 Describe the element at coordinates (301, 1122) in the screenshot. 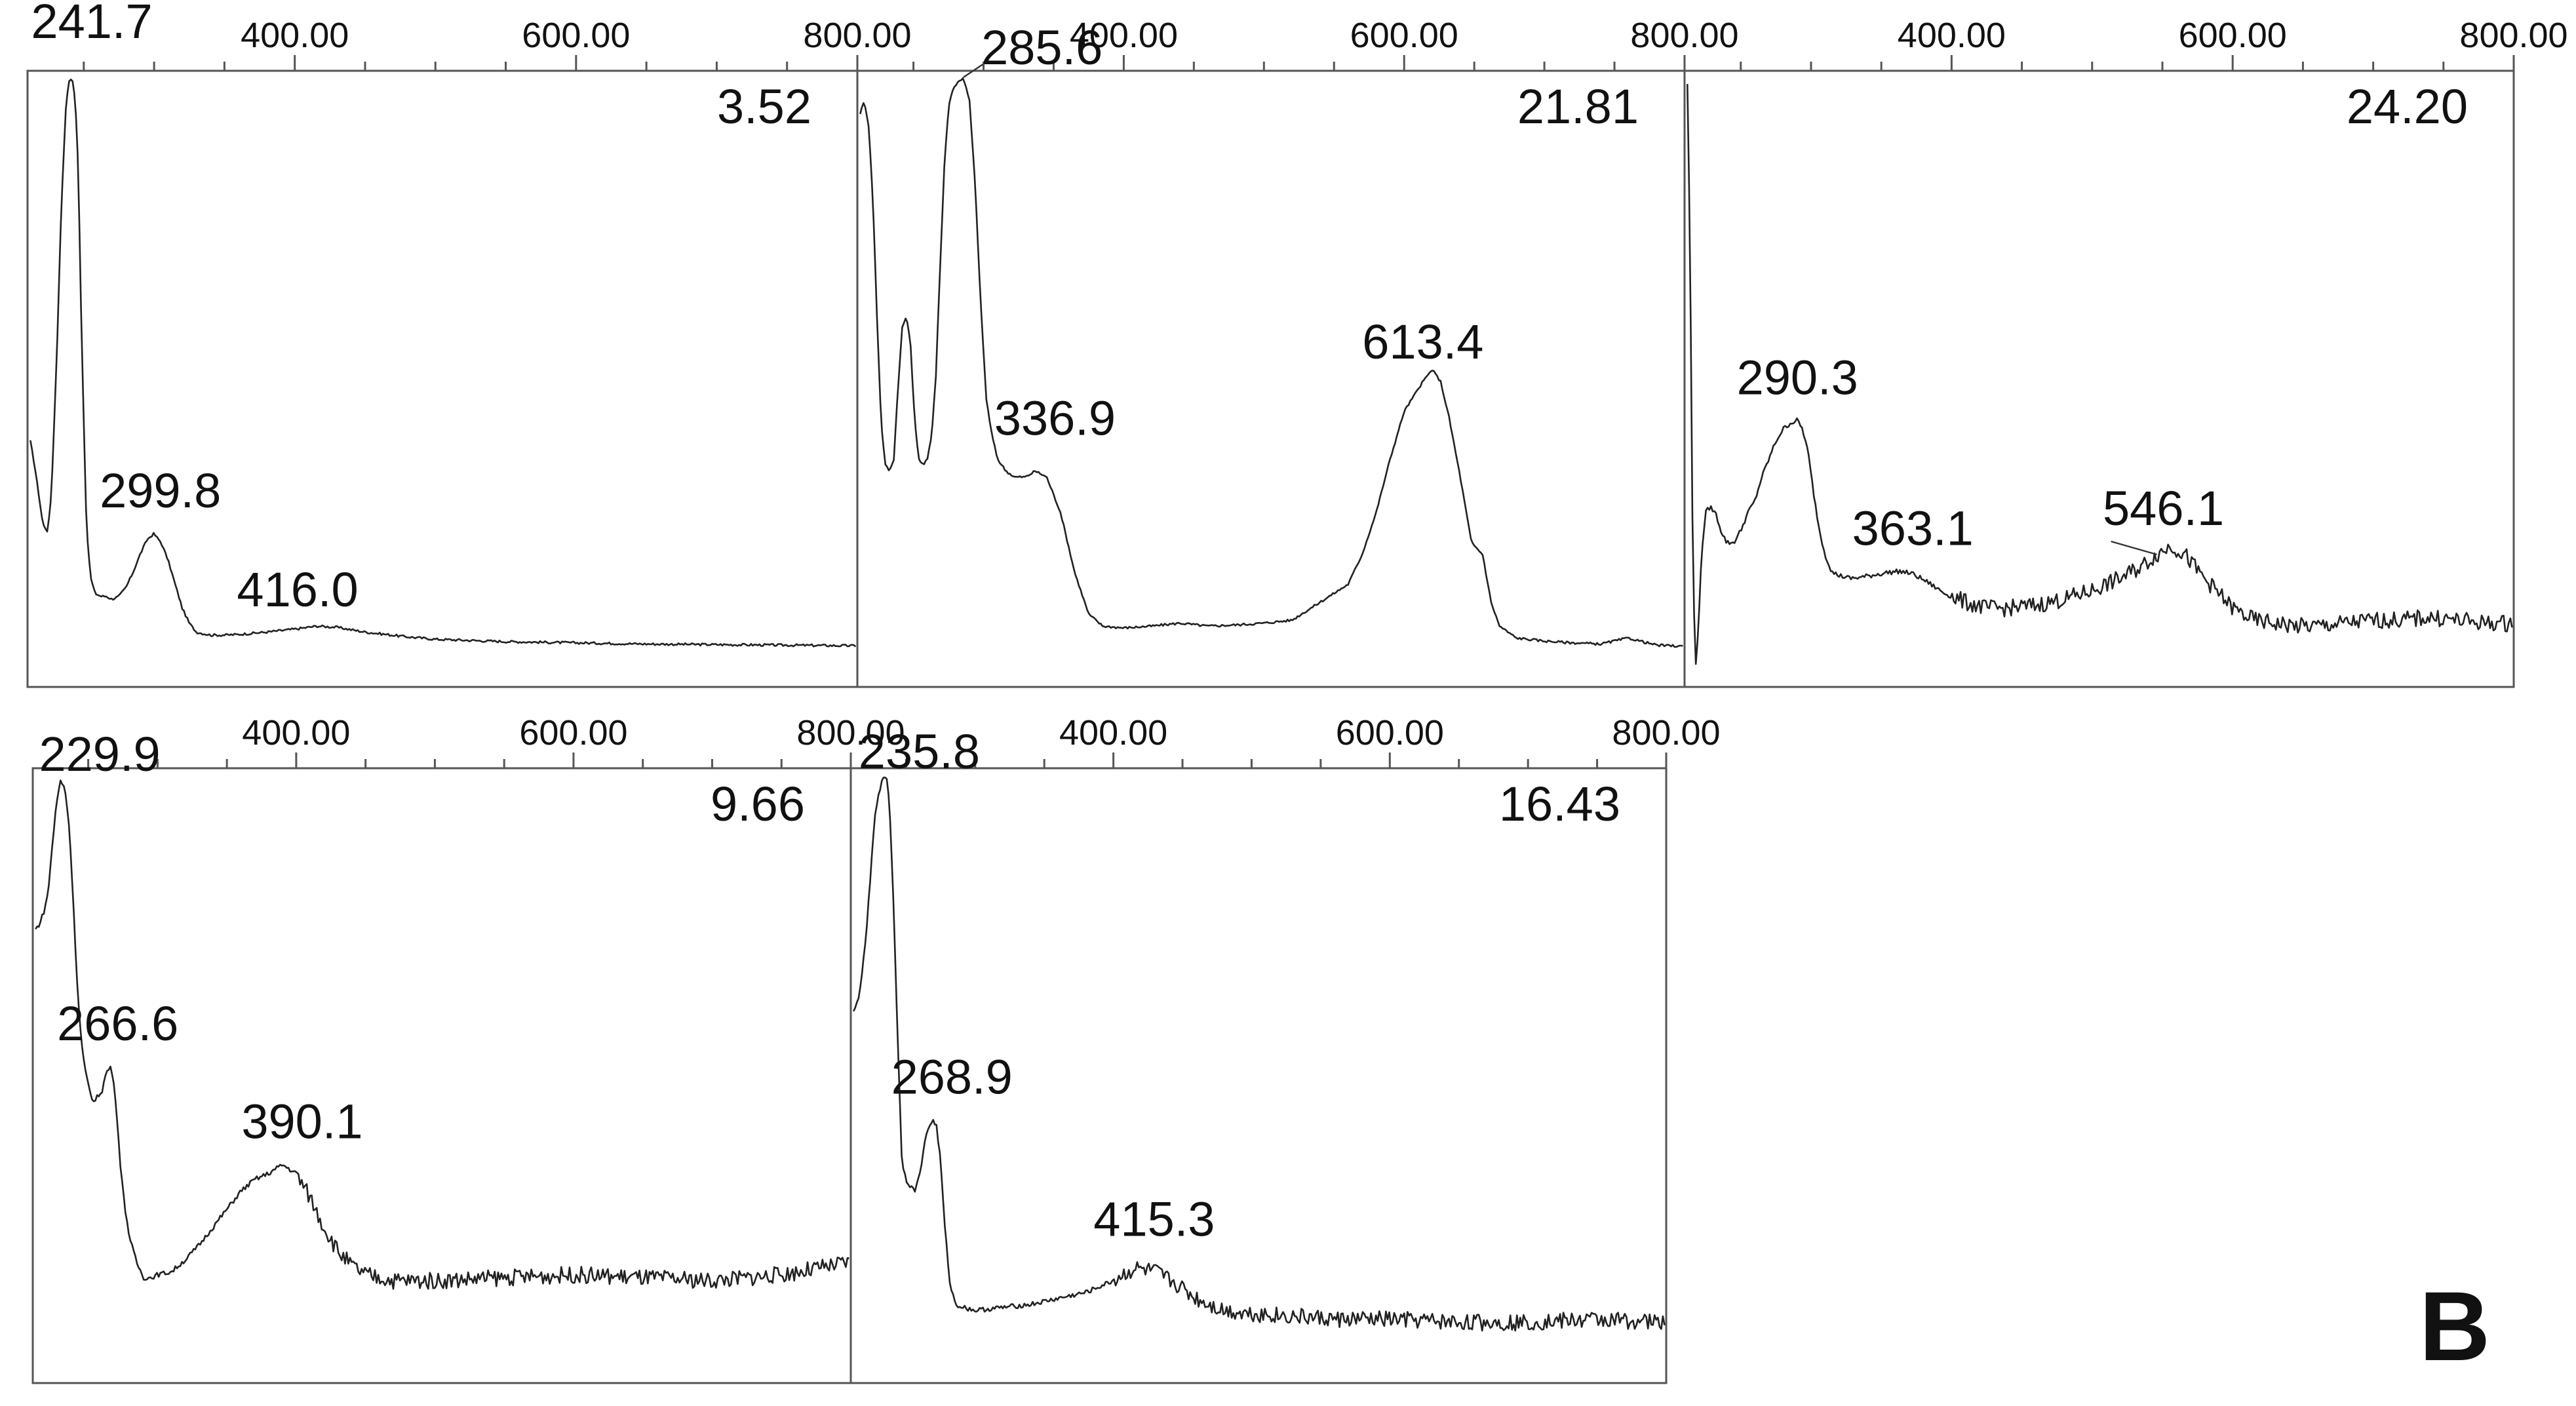

I see `peak-label: 390.1` at that location.